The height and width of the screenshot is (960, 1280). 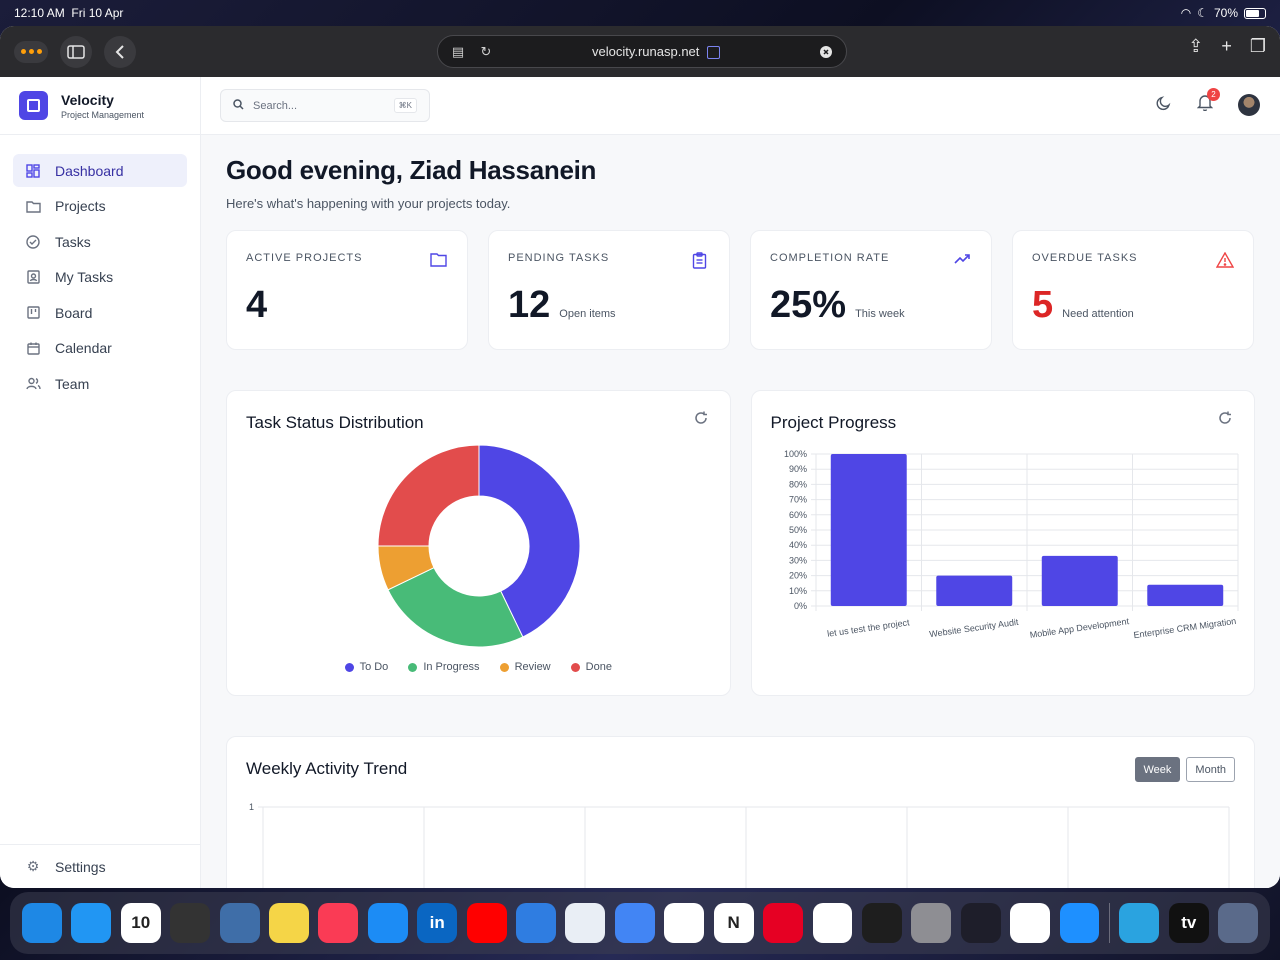 I want to click on stat-value: 12, so click(x=529, y=305).